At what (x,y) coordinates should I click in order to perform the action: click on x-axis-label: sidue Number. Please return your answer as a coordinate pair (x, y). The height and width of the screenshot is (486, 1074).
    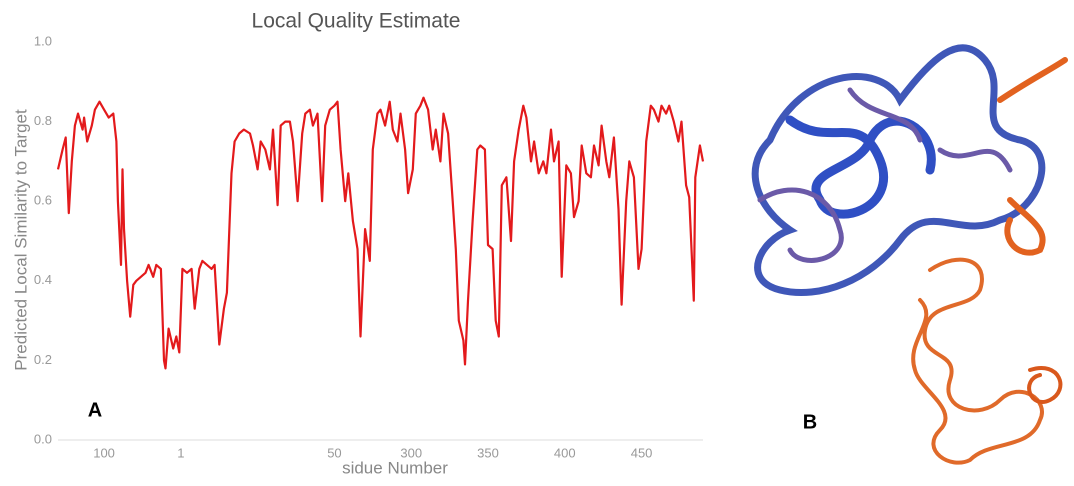
    Looking at the image, I should click on (395, 467).